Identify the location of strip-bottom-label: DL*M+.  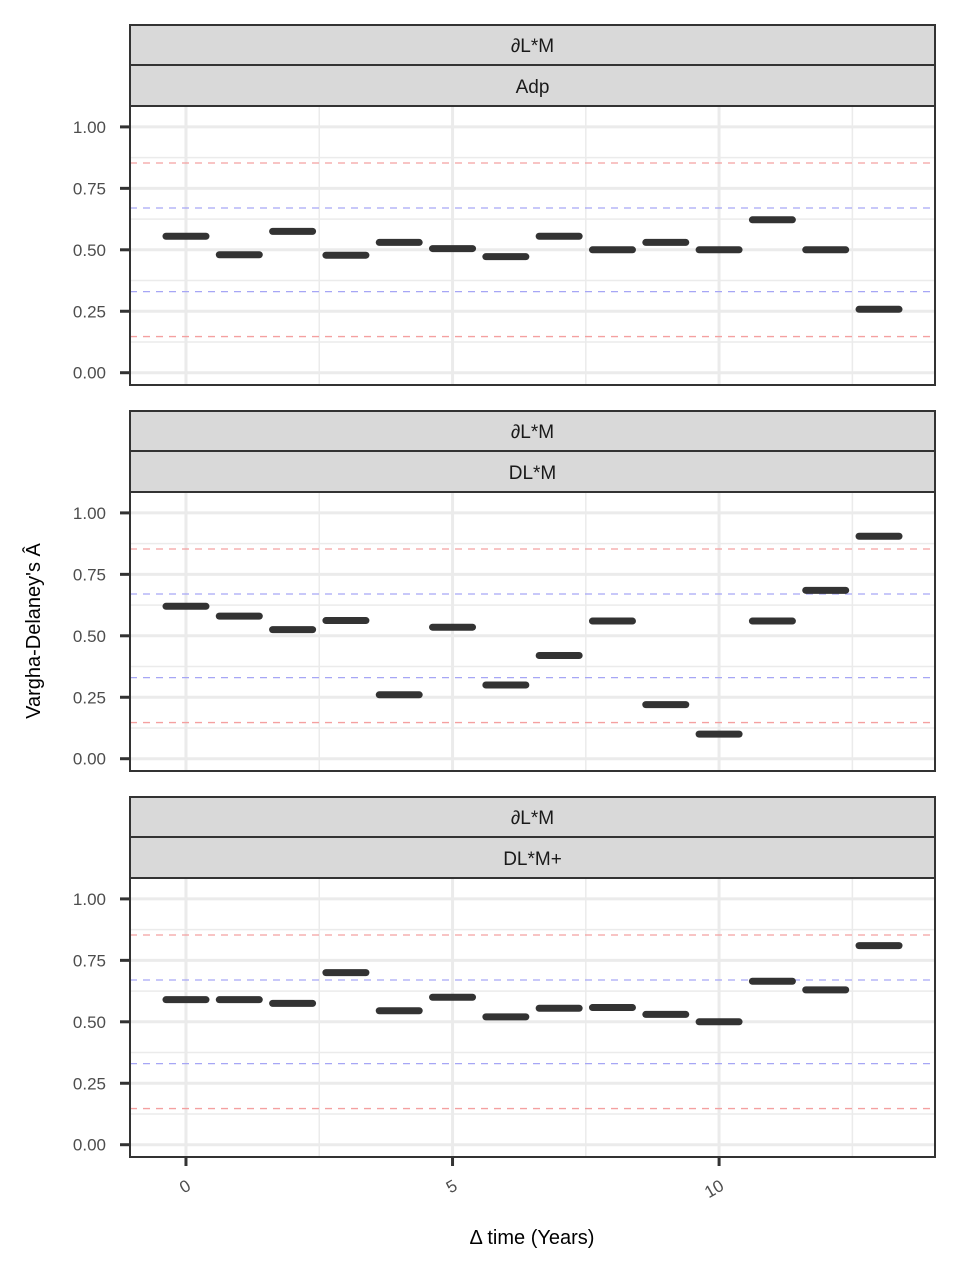
(532, 859).